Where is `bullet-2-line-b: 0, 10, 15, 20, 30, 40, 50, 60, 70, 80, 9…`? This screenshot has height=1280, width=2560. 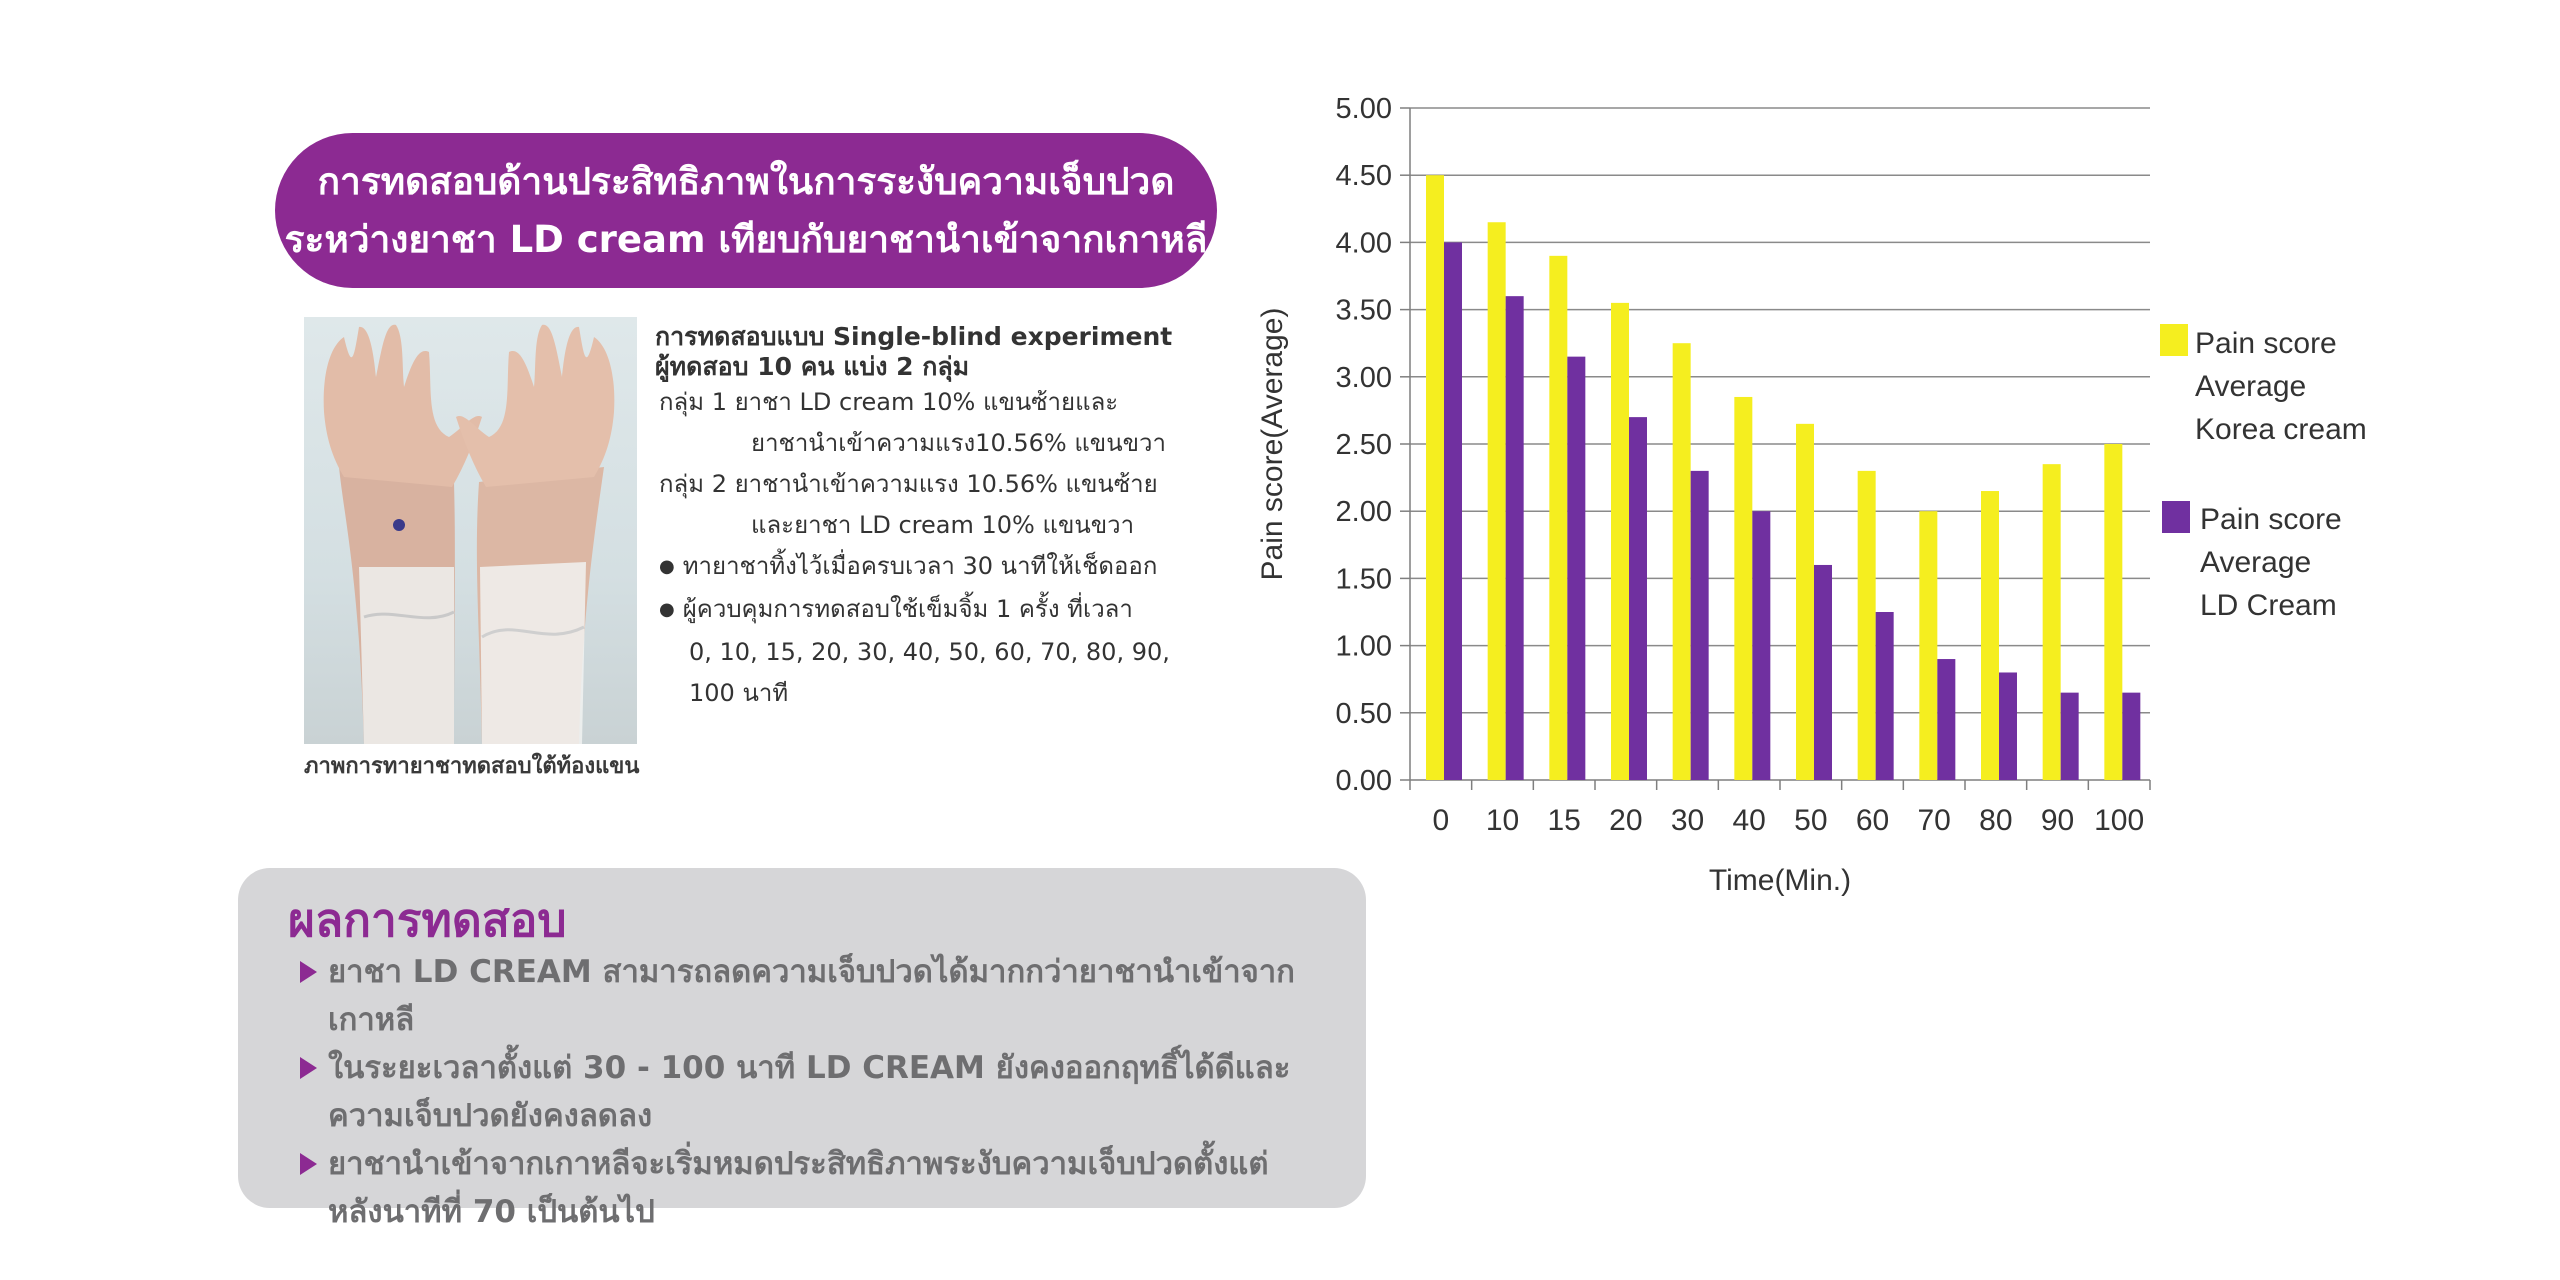 bullet-2-line-b: 0, 10, 15, 20, 30, 40, 50, 60, 70, 80, 9… is located at coordinates (929, 652).